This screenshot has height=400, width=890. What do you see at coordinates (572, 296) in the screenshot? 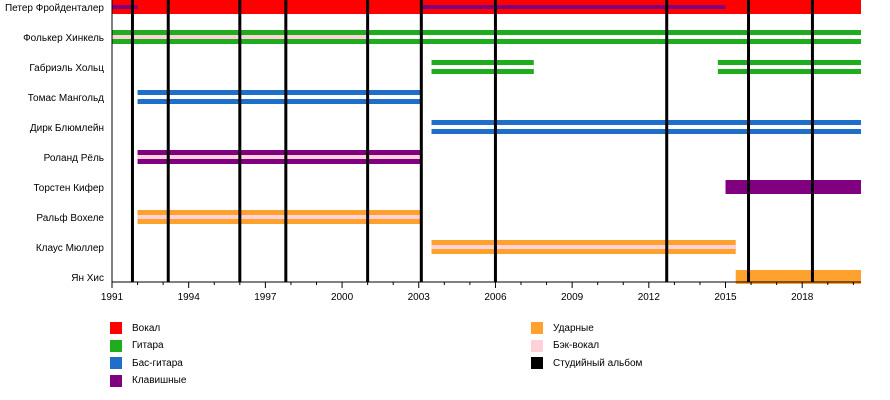
I see `x-tick-label: 2009` at bounding box center [572, 296].